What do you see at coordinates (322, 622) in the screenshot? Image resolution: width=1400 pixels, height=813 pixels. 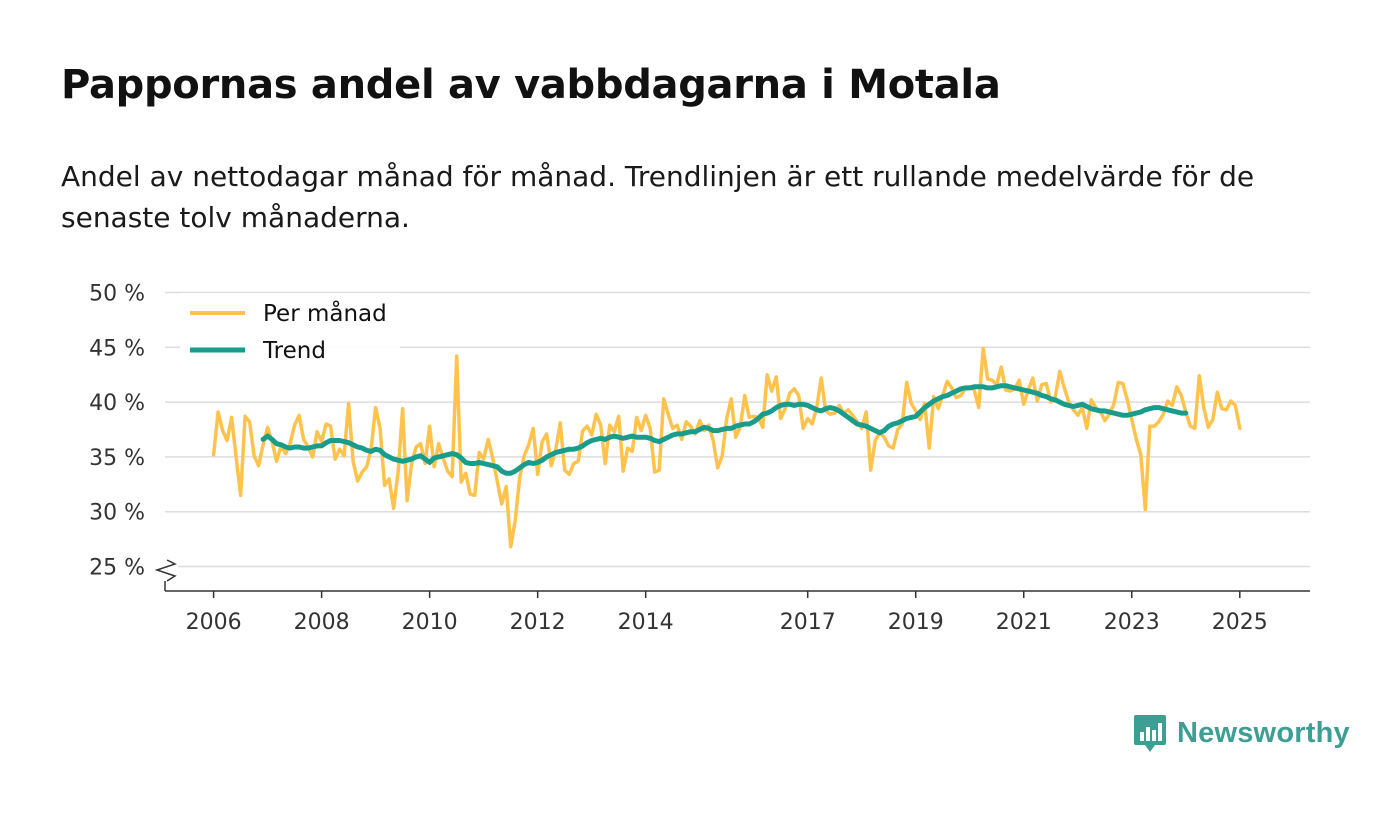 I see `x-tick-label: 2008` at bounding box center [322, 622].